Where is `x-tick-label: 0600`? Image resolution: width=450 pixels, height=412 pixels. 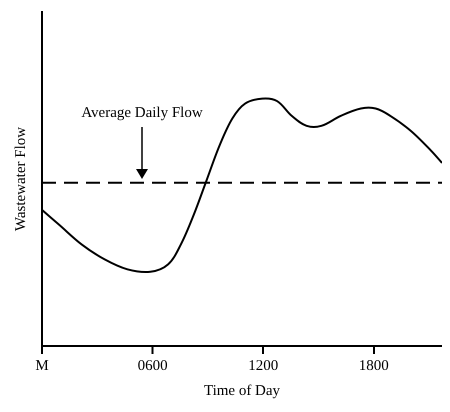 x-tick-label: 0600 is located at coordinates (153, 366).